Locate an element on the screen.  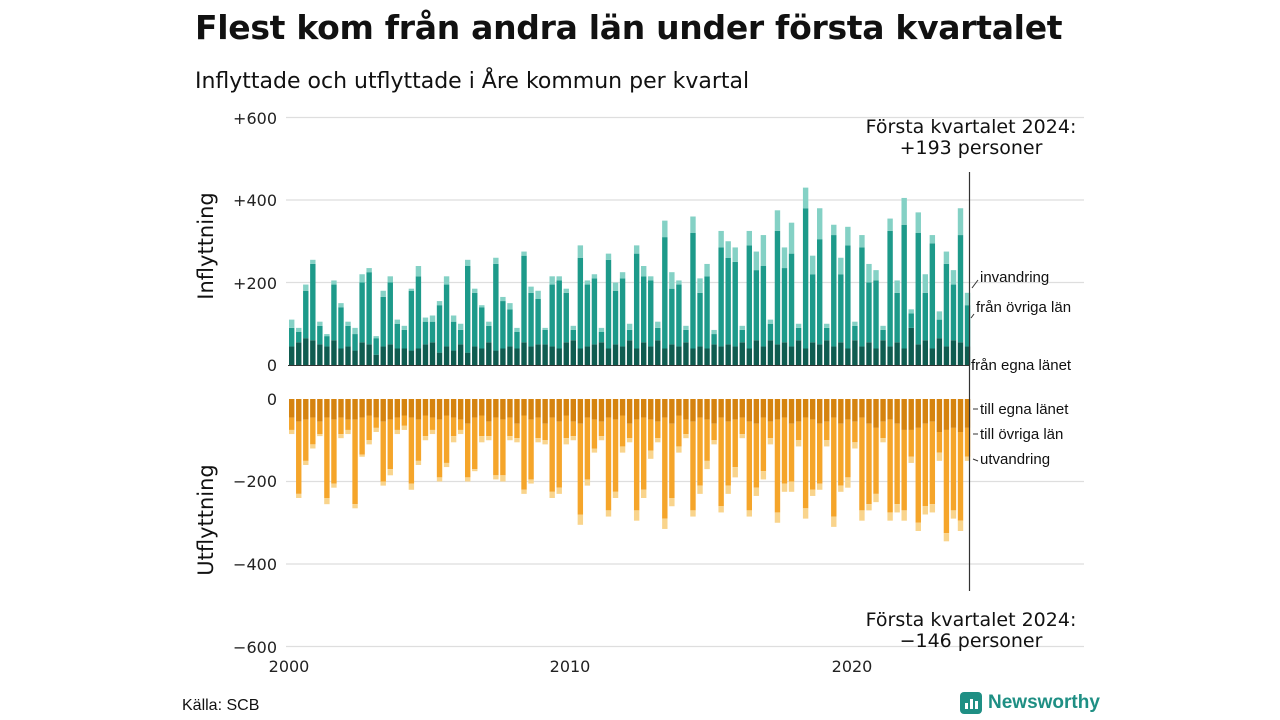
y-tick-label: −200 is located at coordinates (255, 481).